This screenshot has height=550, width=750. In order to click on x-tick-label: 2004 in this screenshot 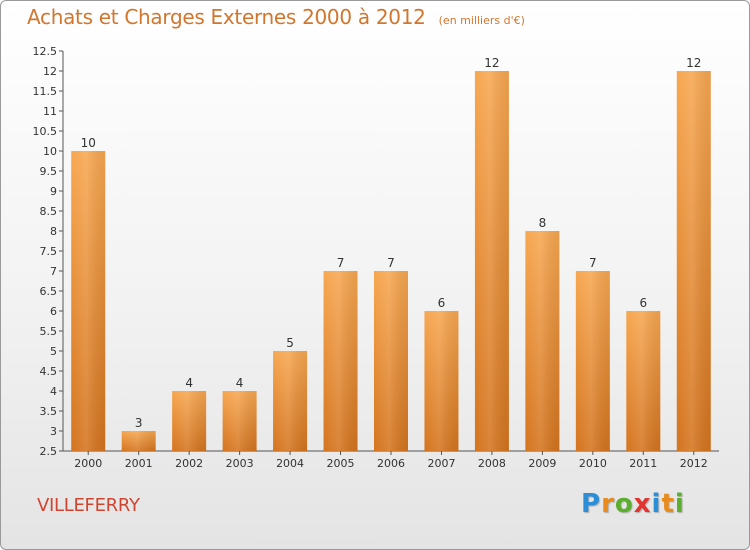, I will do `click(290, 463)`.